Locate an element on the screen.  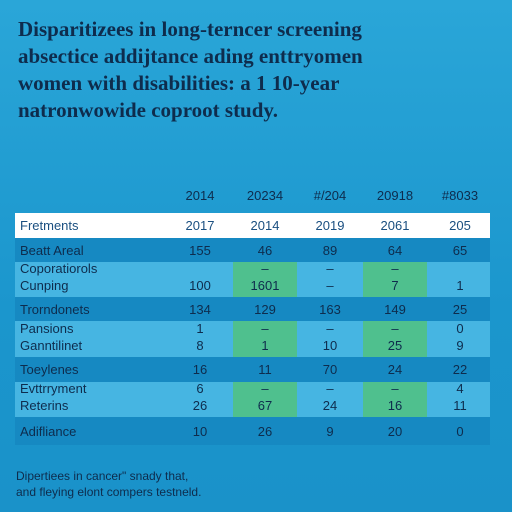
year-label: #8033 is located at coordinates (460, 195).